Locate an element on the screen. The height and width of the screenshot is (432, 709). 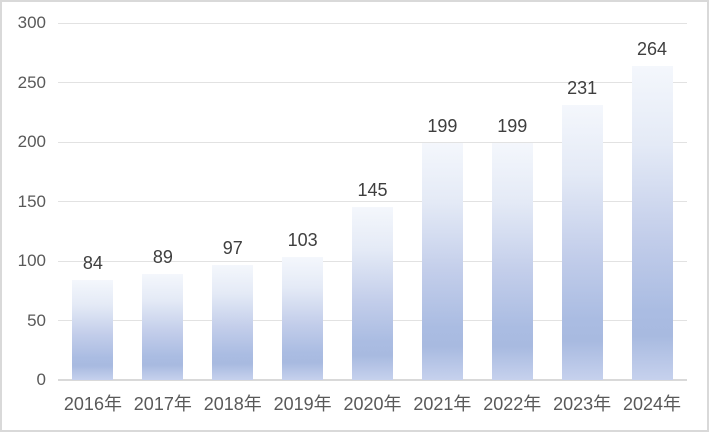
y-tick-label: 100 is located at coordinates (31, 260).